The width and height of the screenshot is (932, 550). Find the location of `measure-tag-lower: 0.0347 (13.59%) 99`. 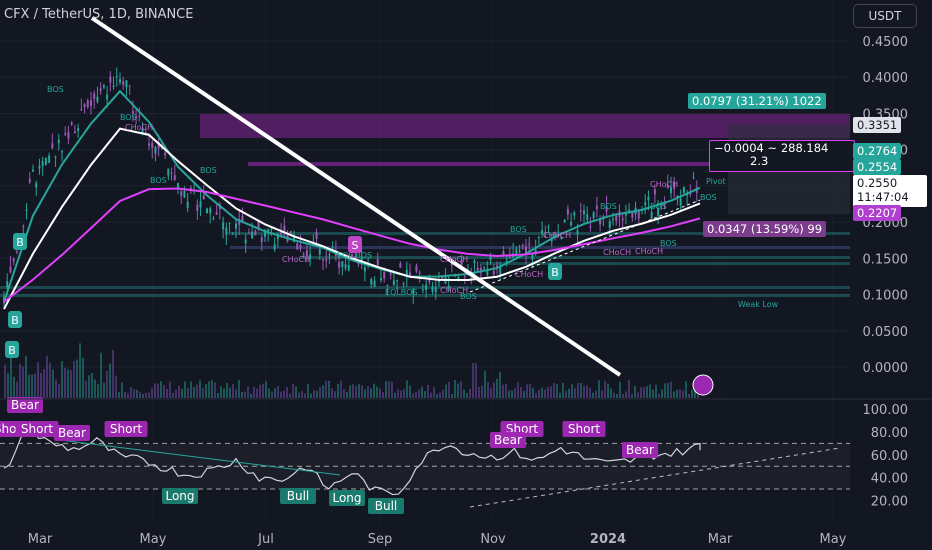

measure-tag-lower: 0.0347 (13.59%) 99 is located at coordinates (765, 229).